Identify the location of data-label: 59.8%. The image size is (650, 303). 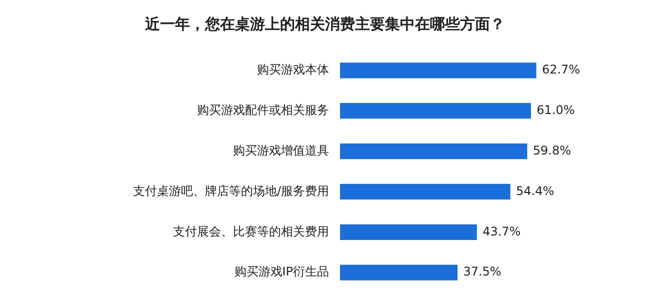
(552, 150).